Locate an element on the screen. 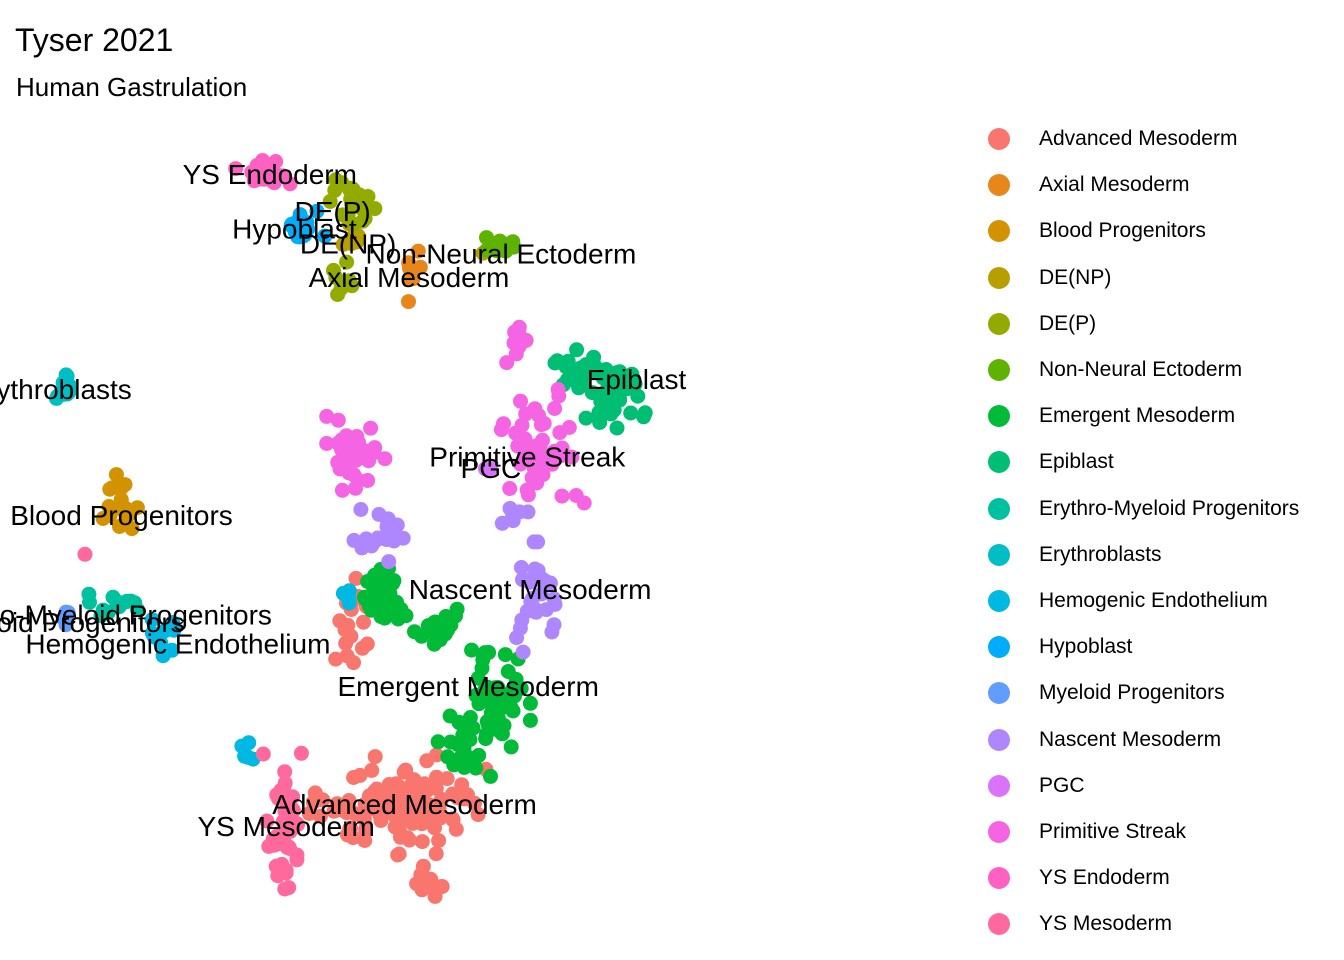  legend-label: Blood Progenitors is located at coordinates (1122, 231).